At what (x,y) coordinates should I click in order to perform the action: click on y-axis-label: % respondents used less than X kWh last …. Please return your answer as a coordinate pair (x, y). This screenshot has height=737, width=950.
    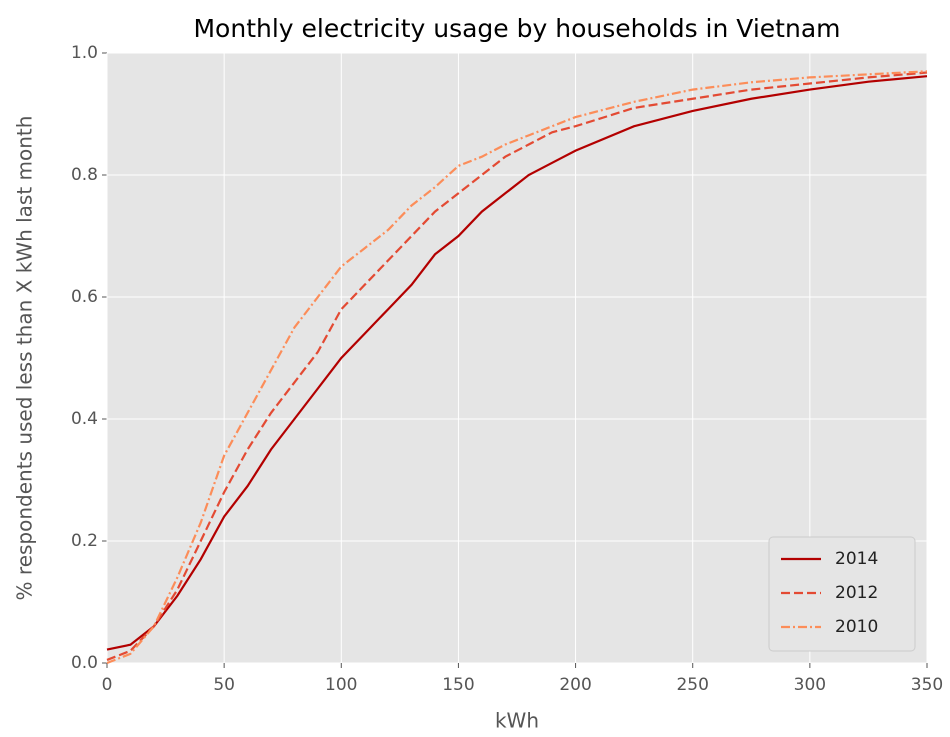
    Looking at the image, I should click on (25, 358).